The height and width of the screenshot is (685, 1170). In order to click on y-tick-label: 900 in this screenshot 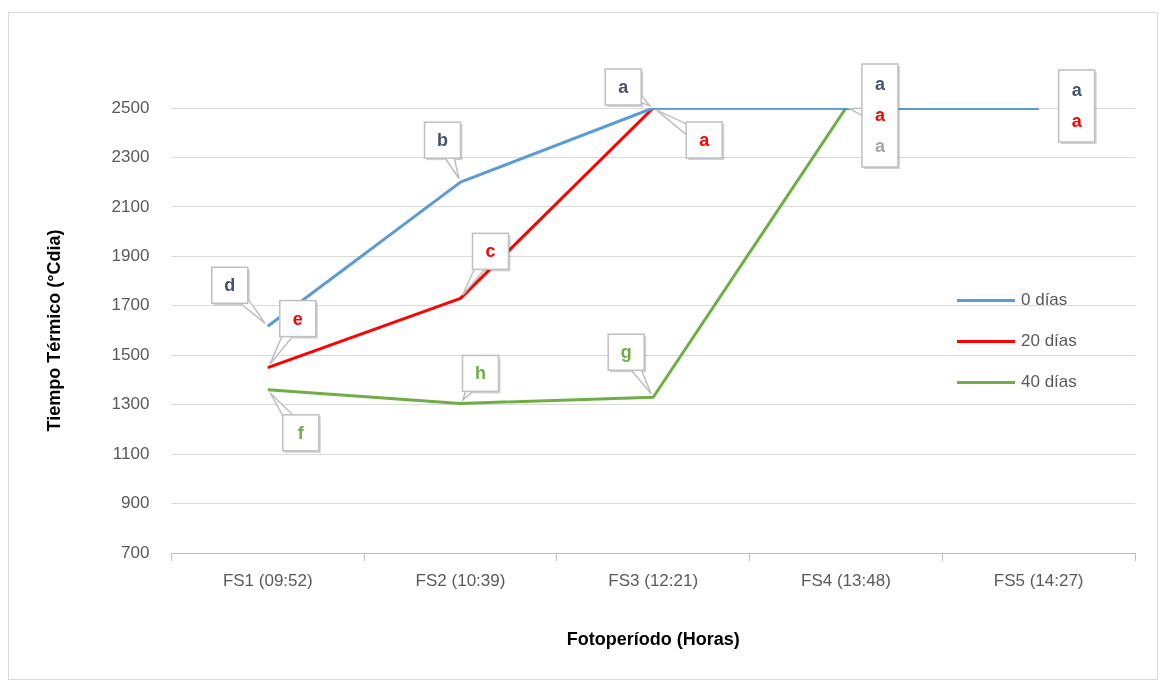, I will do `click(135, 503)`.